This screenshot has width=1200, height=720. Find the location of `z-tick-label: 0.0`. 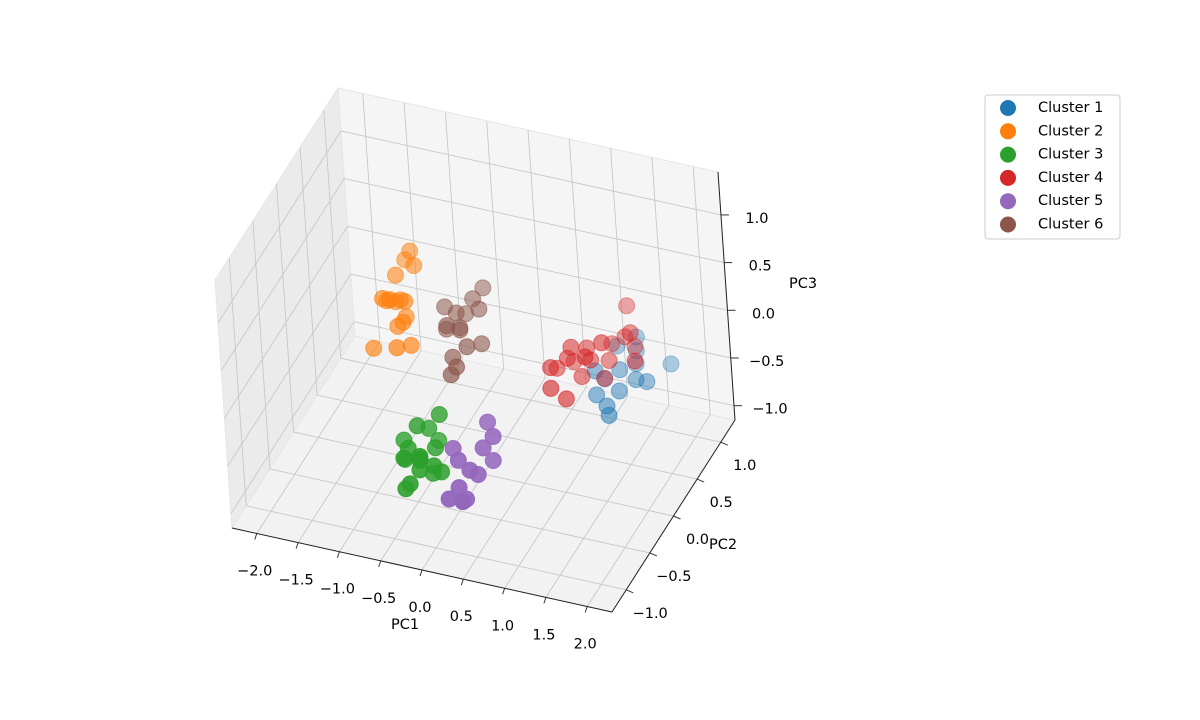

z-tick-label: 0.0 is located at coordinates (763, 314).